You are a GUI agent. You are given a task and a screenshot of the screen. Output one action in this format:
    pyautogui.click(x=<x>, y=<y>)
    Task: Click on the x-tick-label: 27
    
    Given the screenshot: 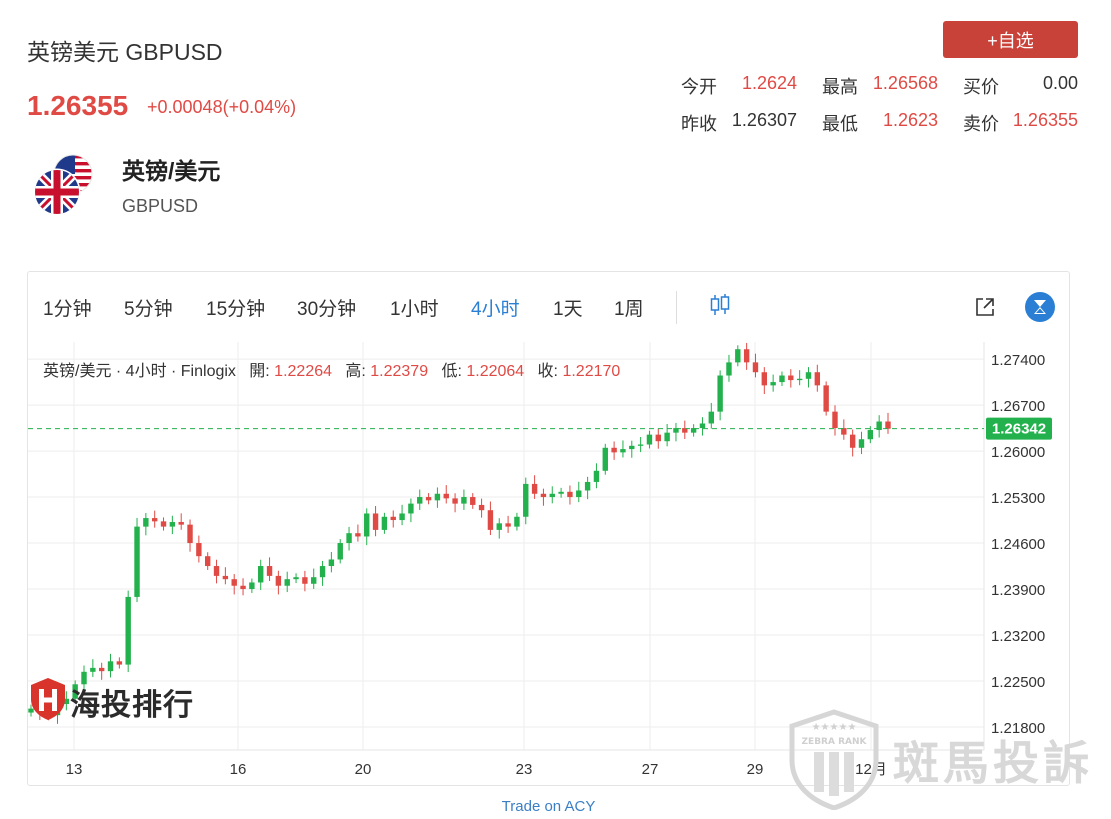 What is the action you would take?
    pyautogui.click(x=650, y=769)
    